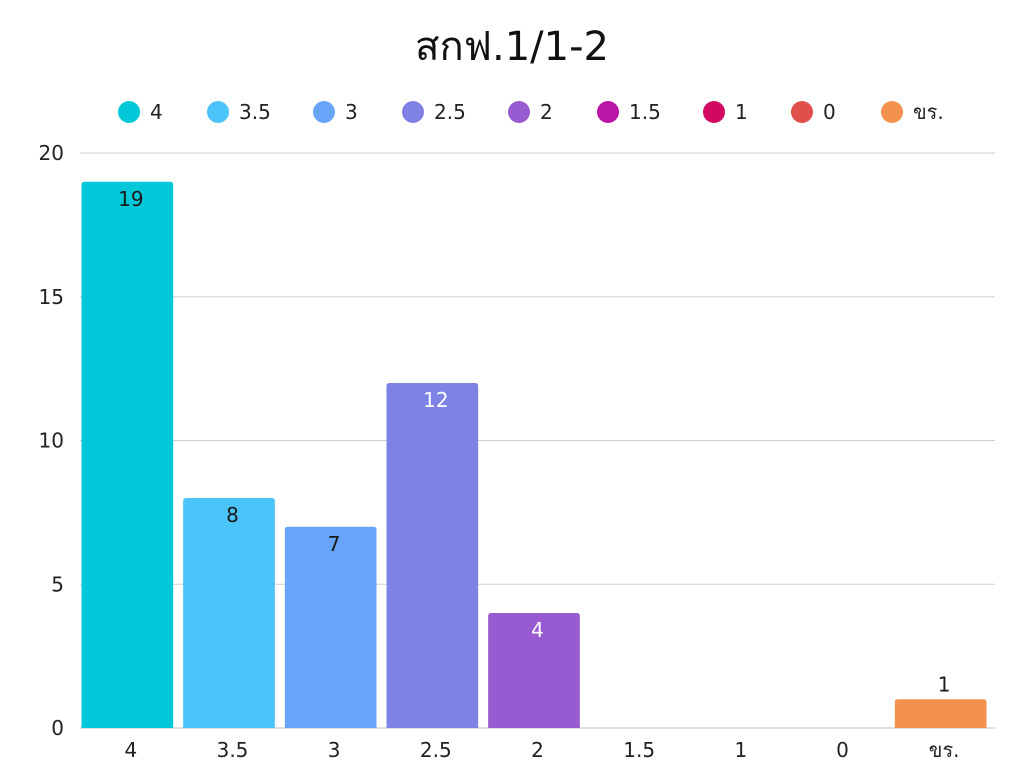 The image size is (1024, 768). What do you see at coordinates (335, 112) in the screenshot?
I see `legend-item: 3` at bounding box center [335, 112].